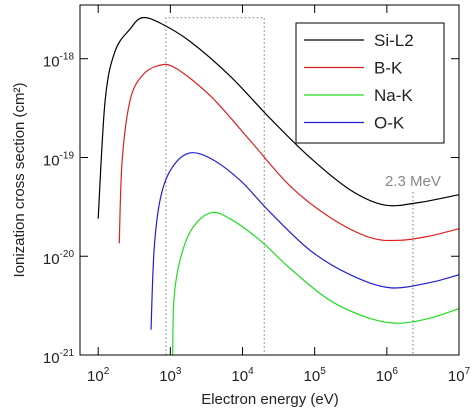 Image resolution: width=474 pixels, height=416 pixels. I want to click on legend-box, so click(370, 83).